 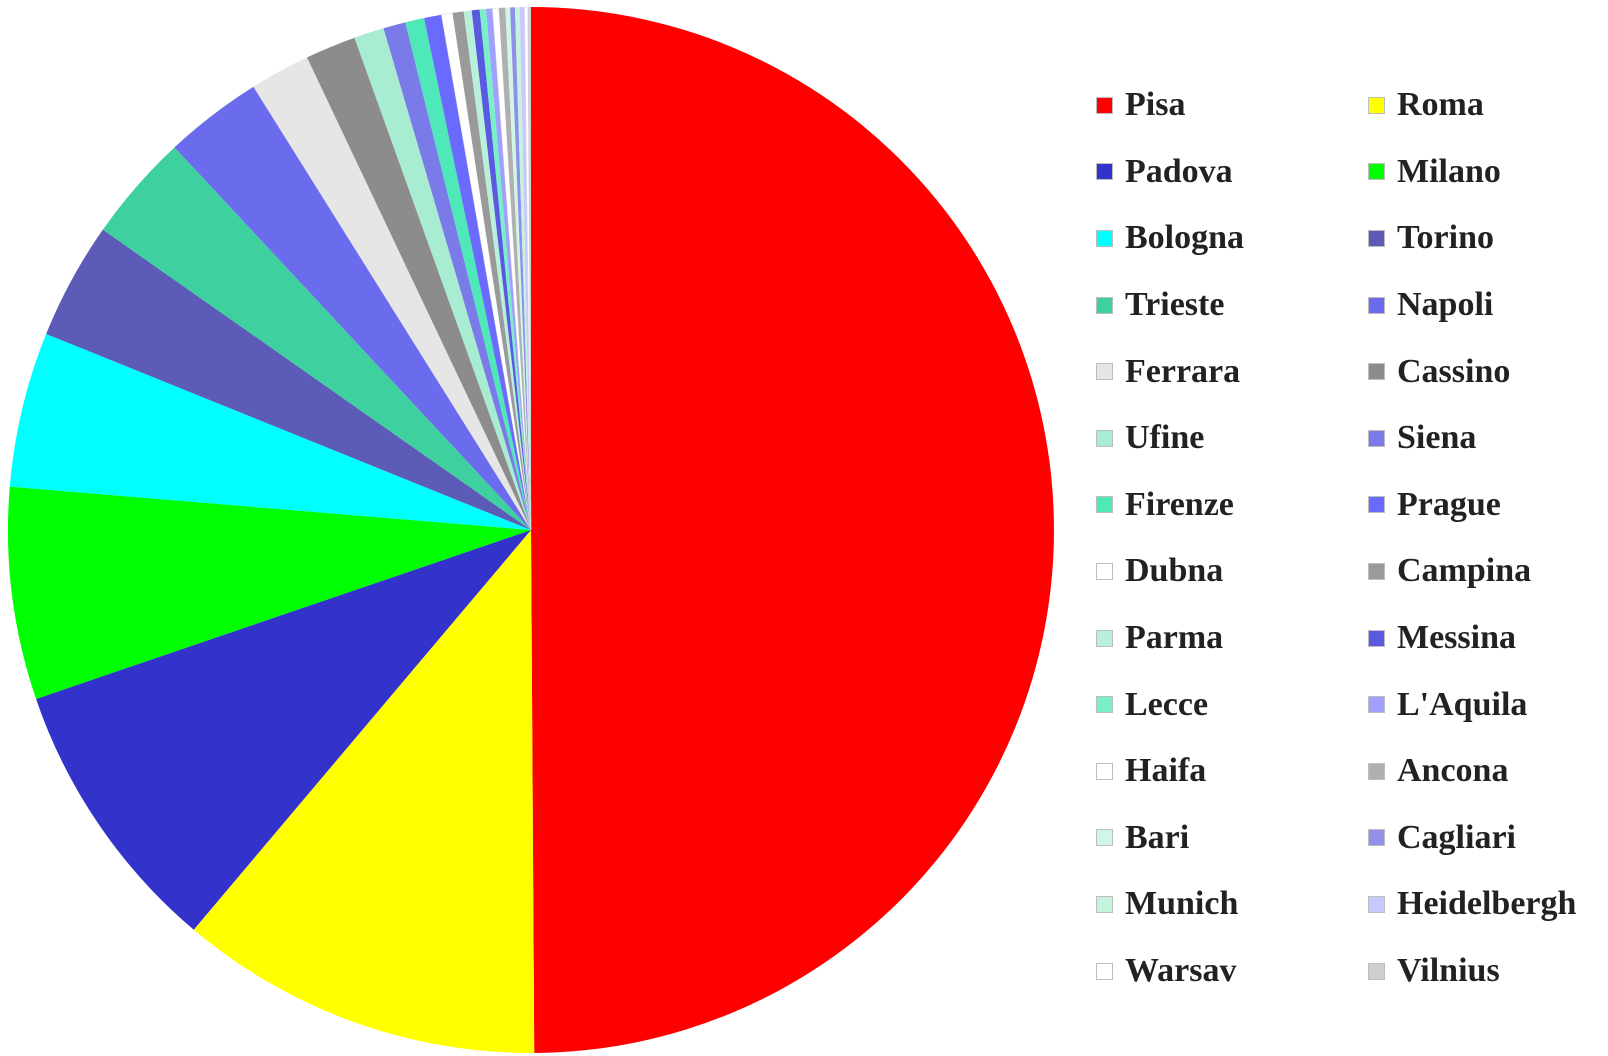 I want to click on legend-item: Vilnius, so click(x=1488, y=971).